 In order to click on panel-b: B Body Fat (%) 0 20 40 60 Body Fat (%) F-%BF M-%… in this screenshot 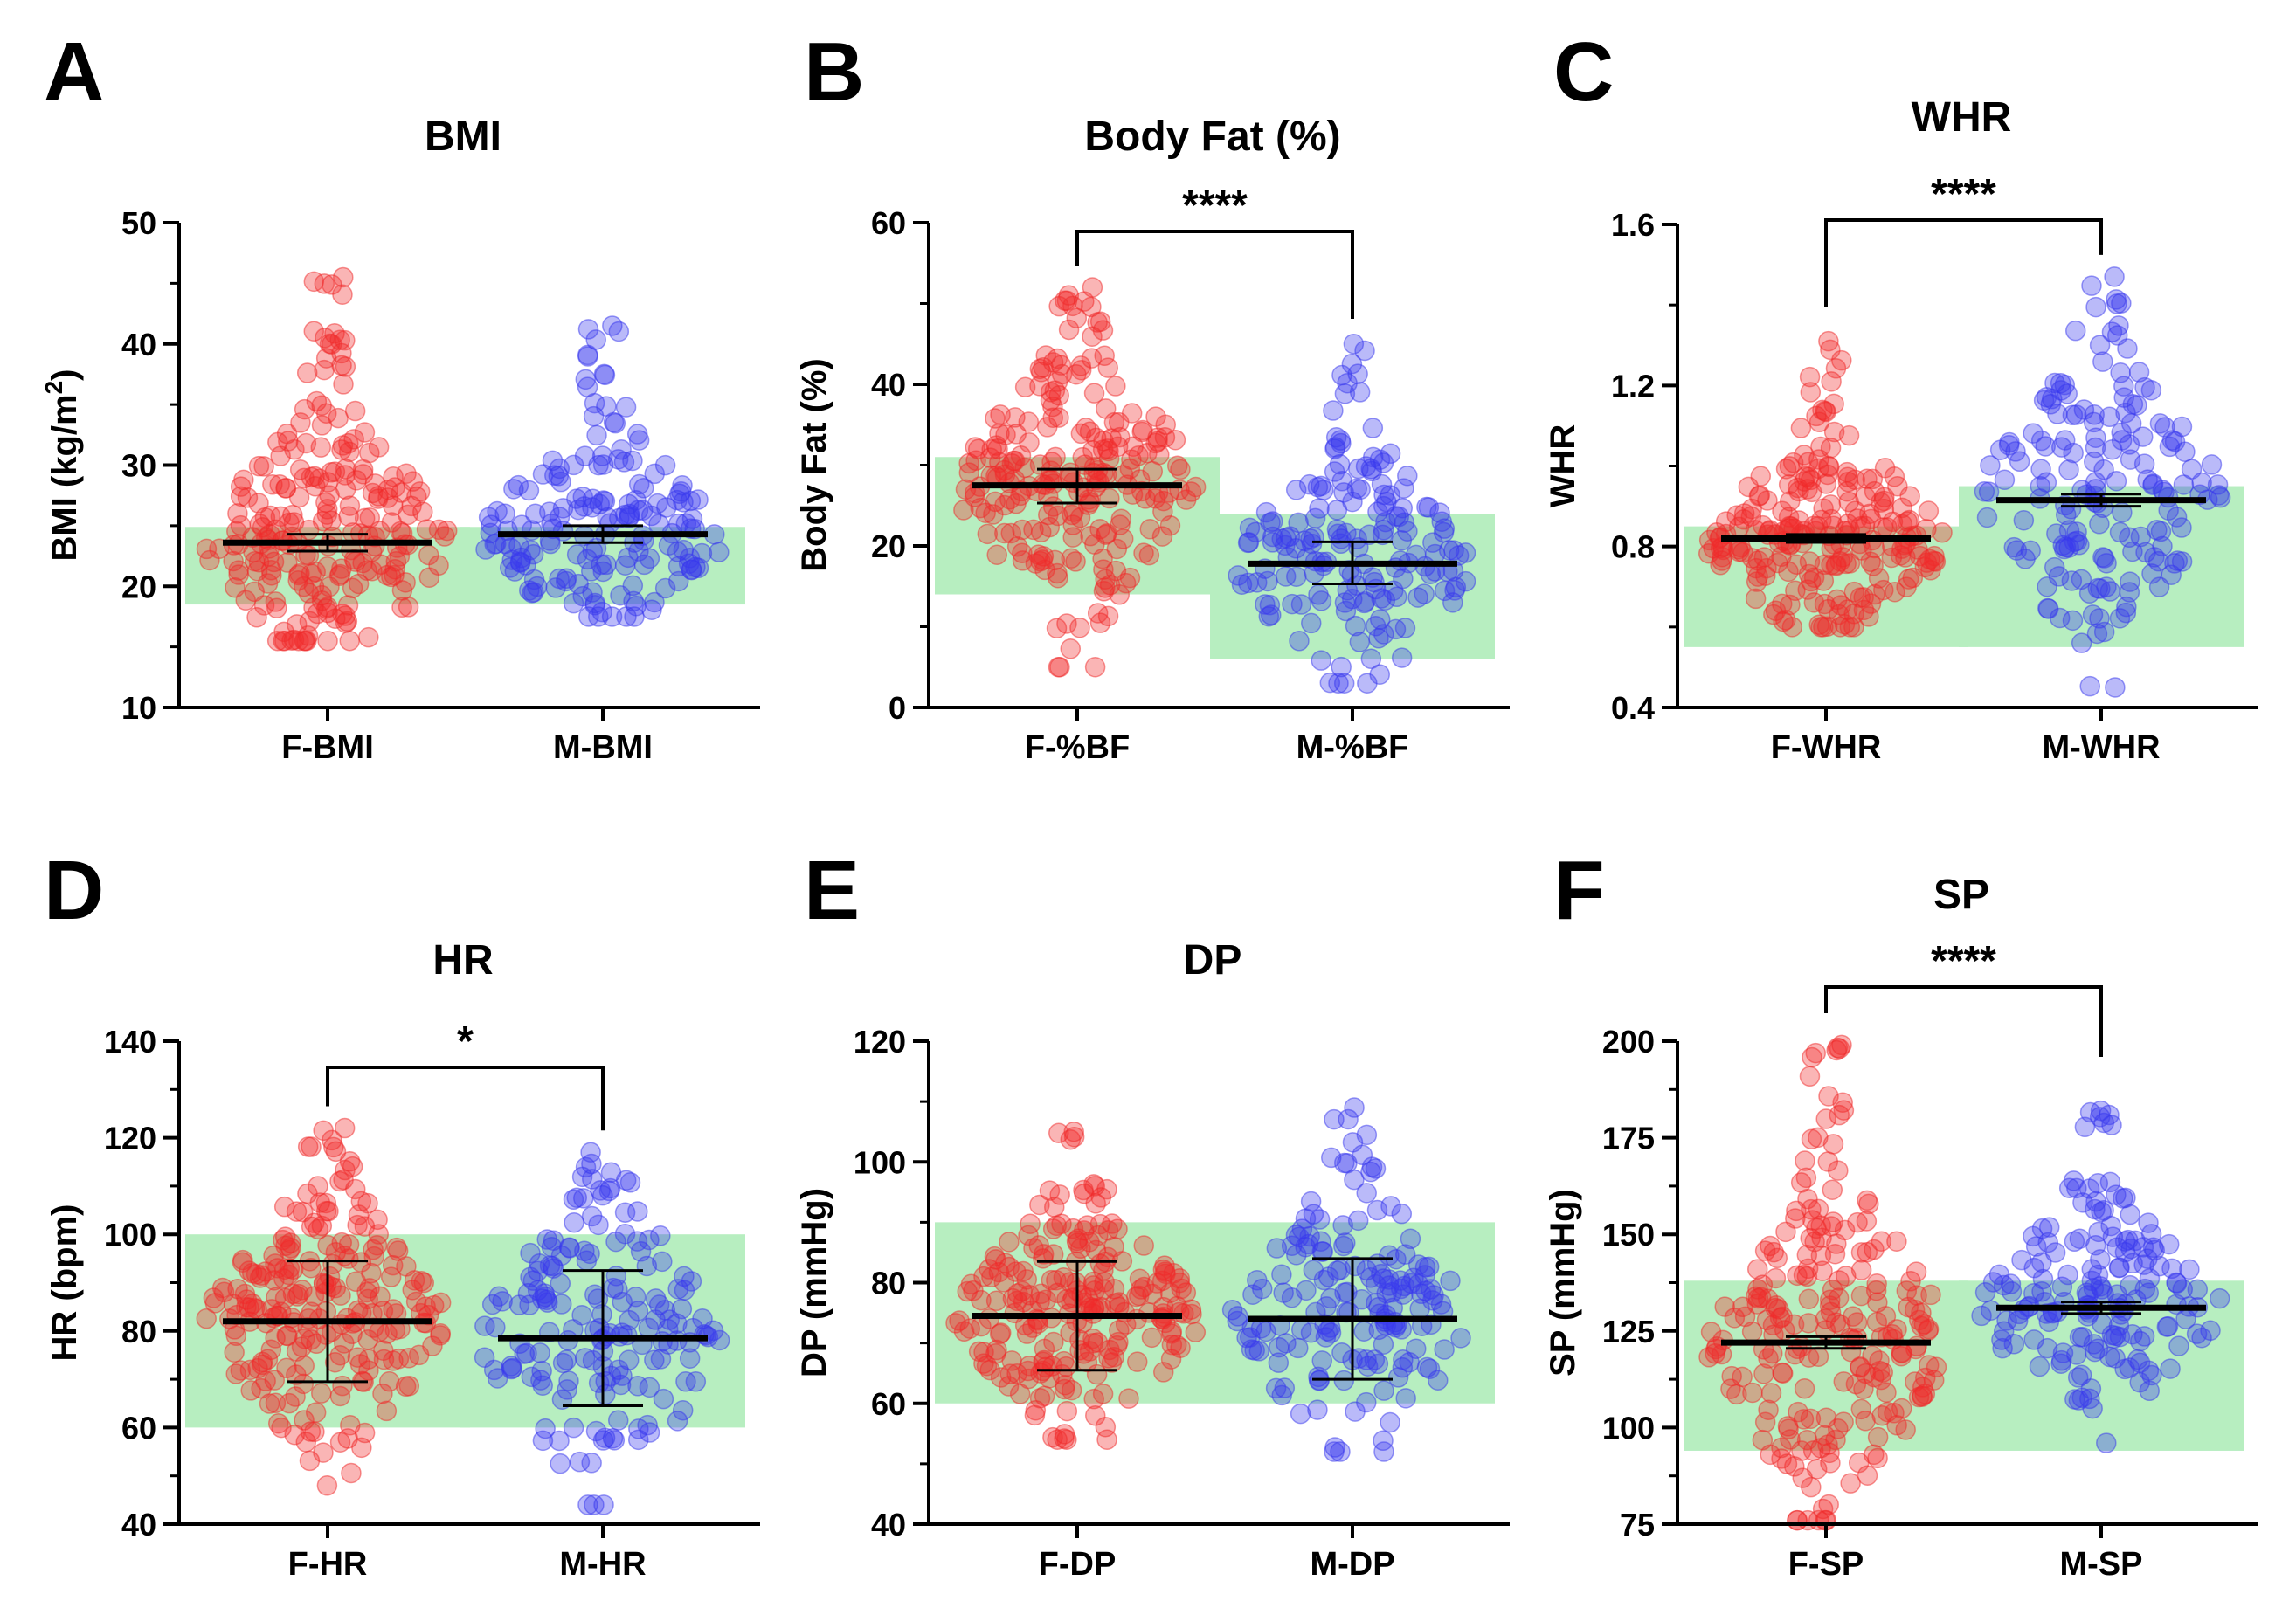, I will do `click(1152, 395)`.